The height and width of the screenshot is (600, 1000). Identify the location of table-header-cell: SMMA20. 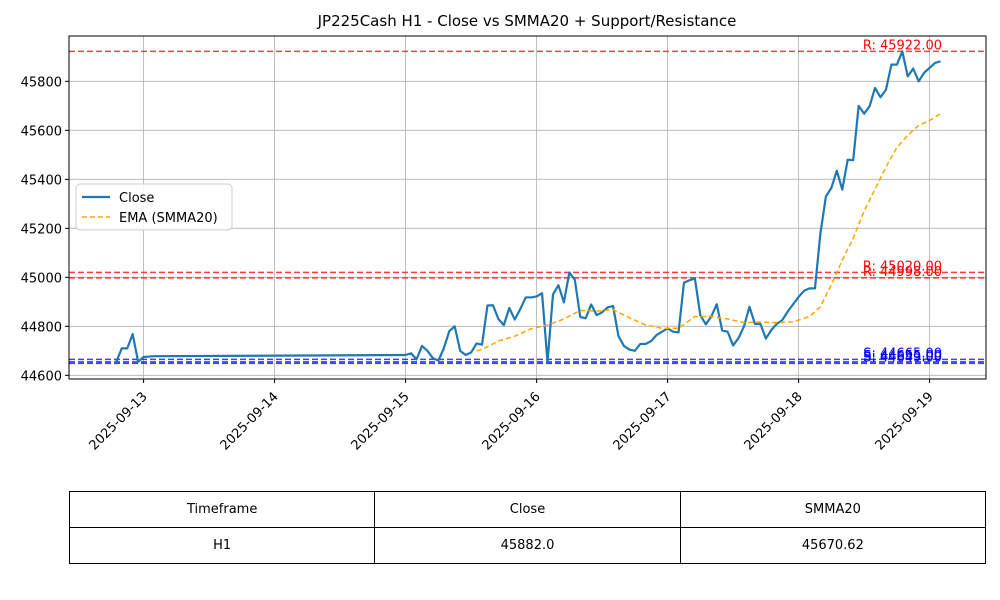
(833, 509).